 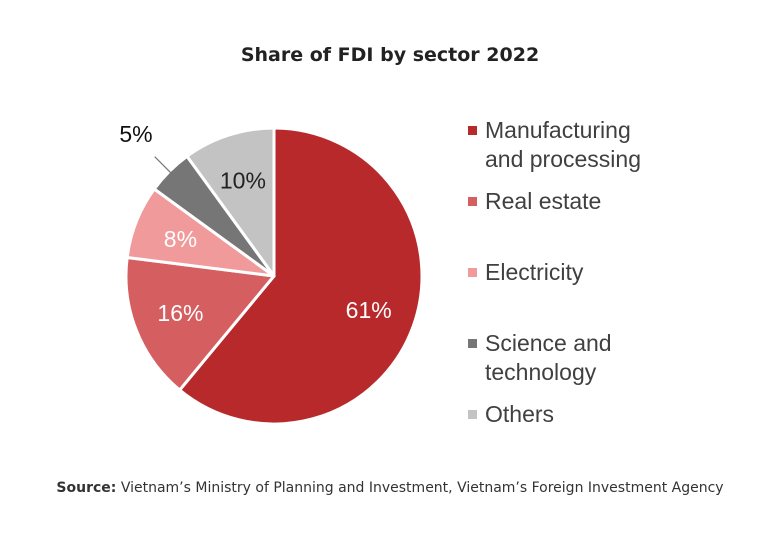 What do you see at coordinates (230, 202) in the screenshot?
I see `pie-slice-others` at bounding box center [230, 202].